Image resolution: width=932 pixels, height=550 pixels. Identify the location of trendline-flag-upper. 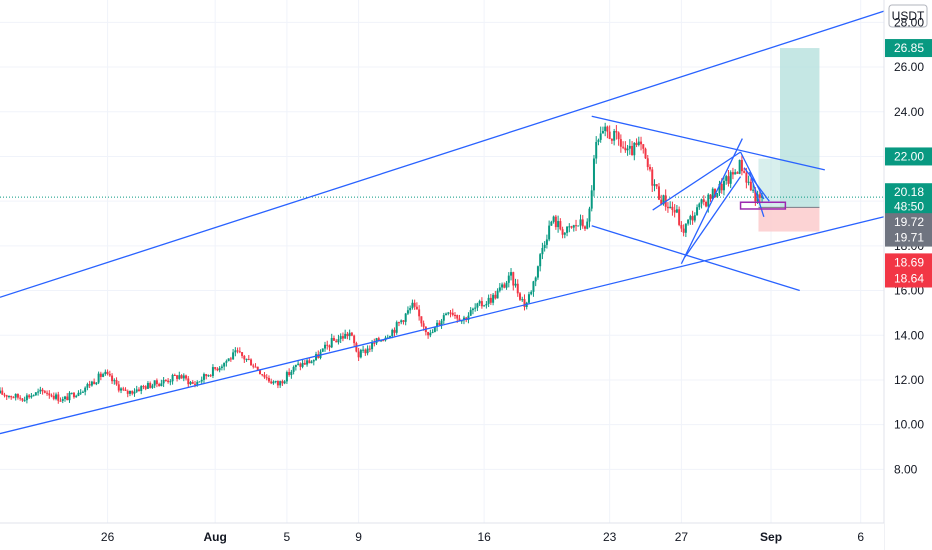
(708, 143).